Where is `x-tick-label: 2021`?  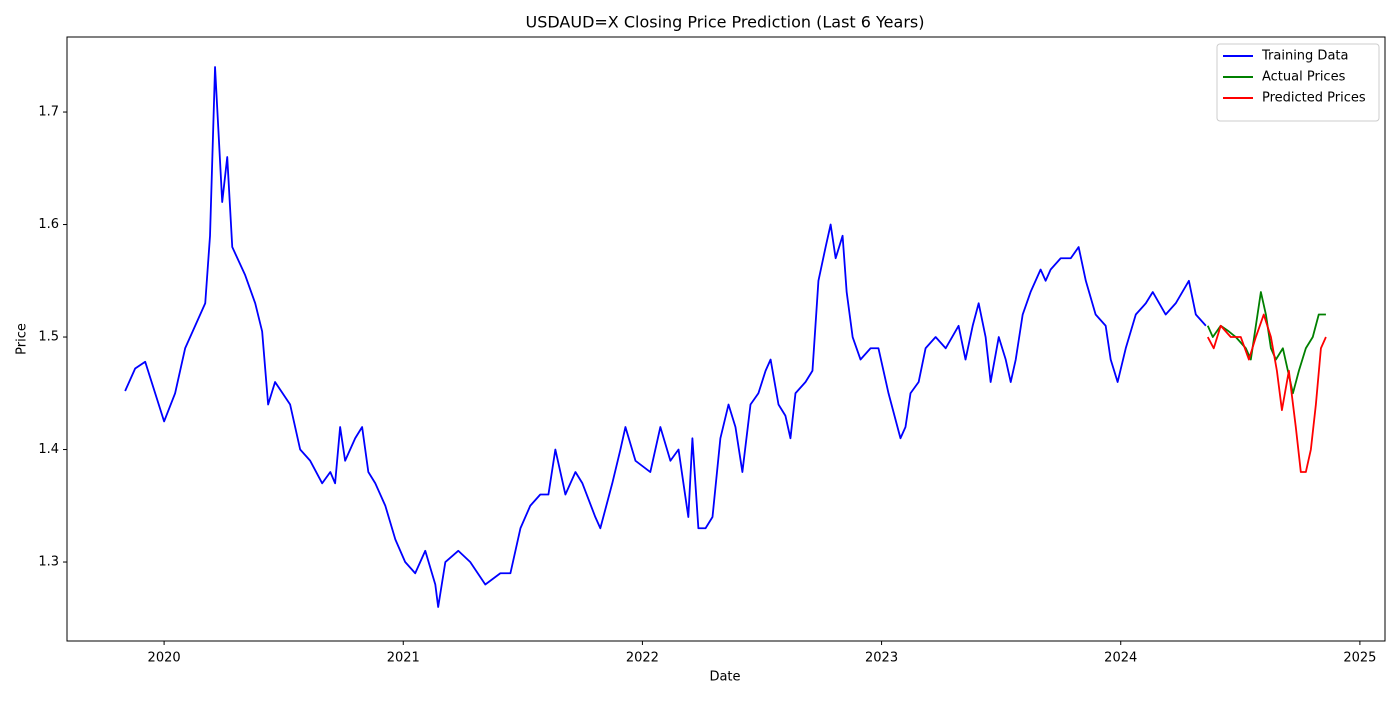 x-tick-label: 2021 is located at coordinates (403, 658).